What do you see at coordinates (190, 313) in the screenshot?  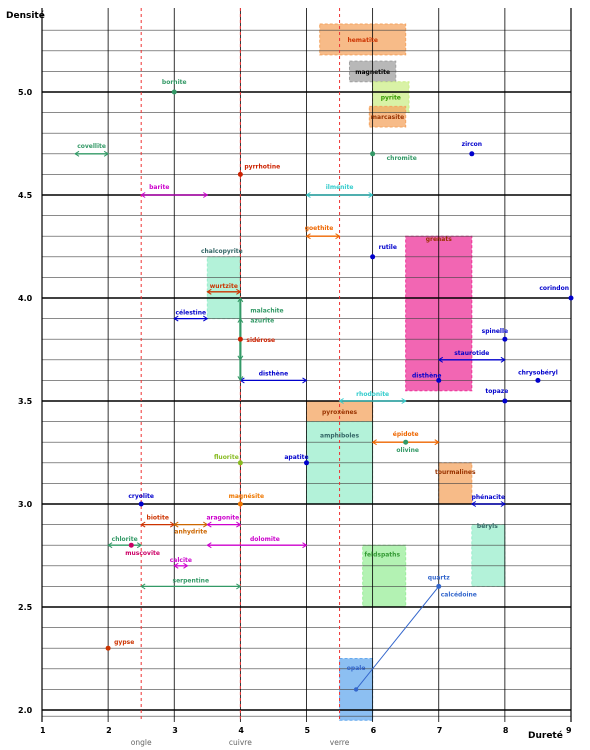 I see `range-label-5: célestine` at bounding box center [190, 313].